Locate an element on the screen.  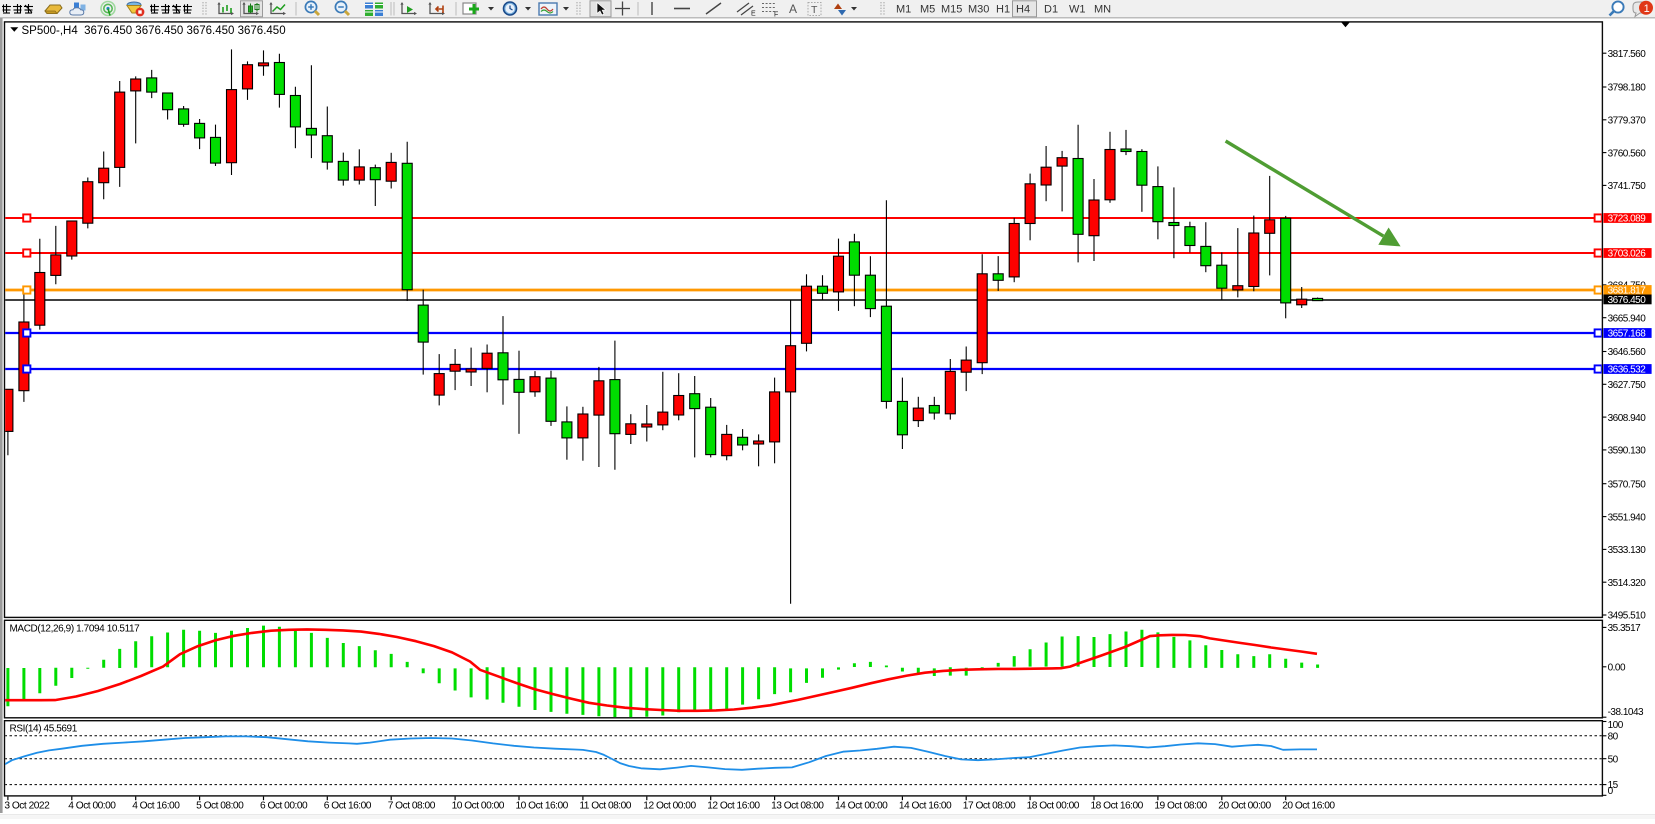
svg-text: E is located at coordinates (753, 14).